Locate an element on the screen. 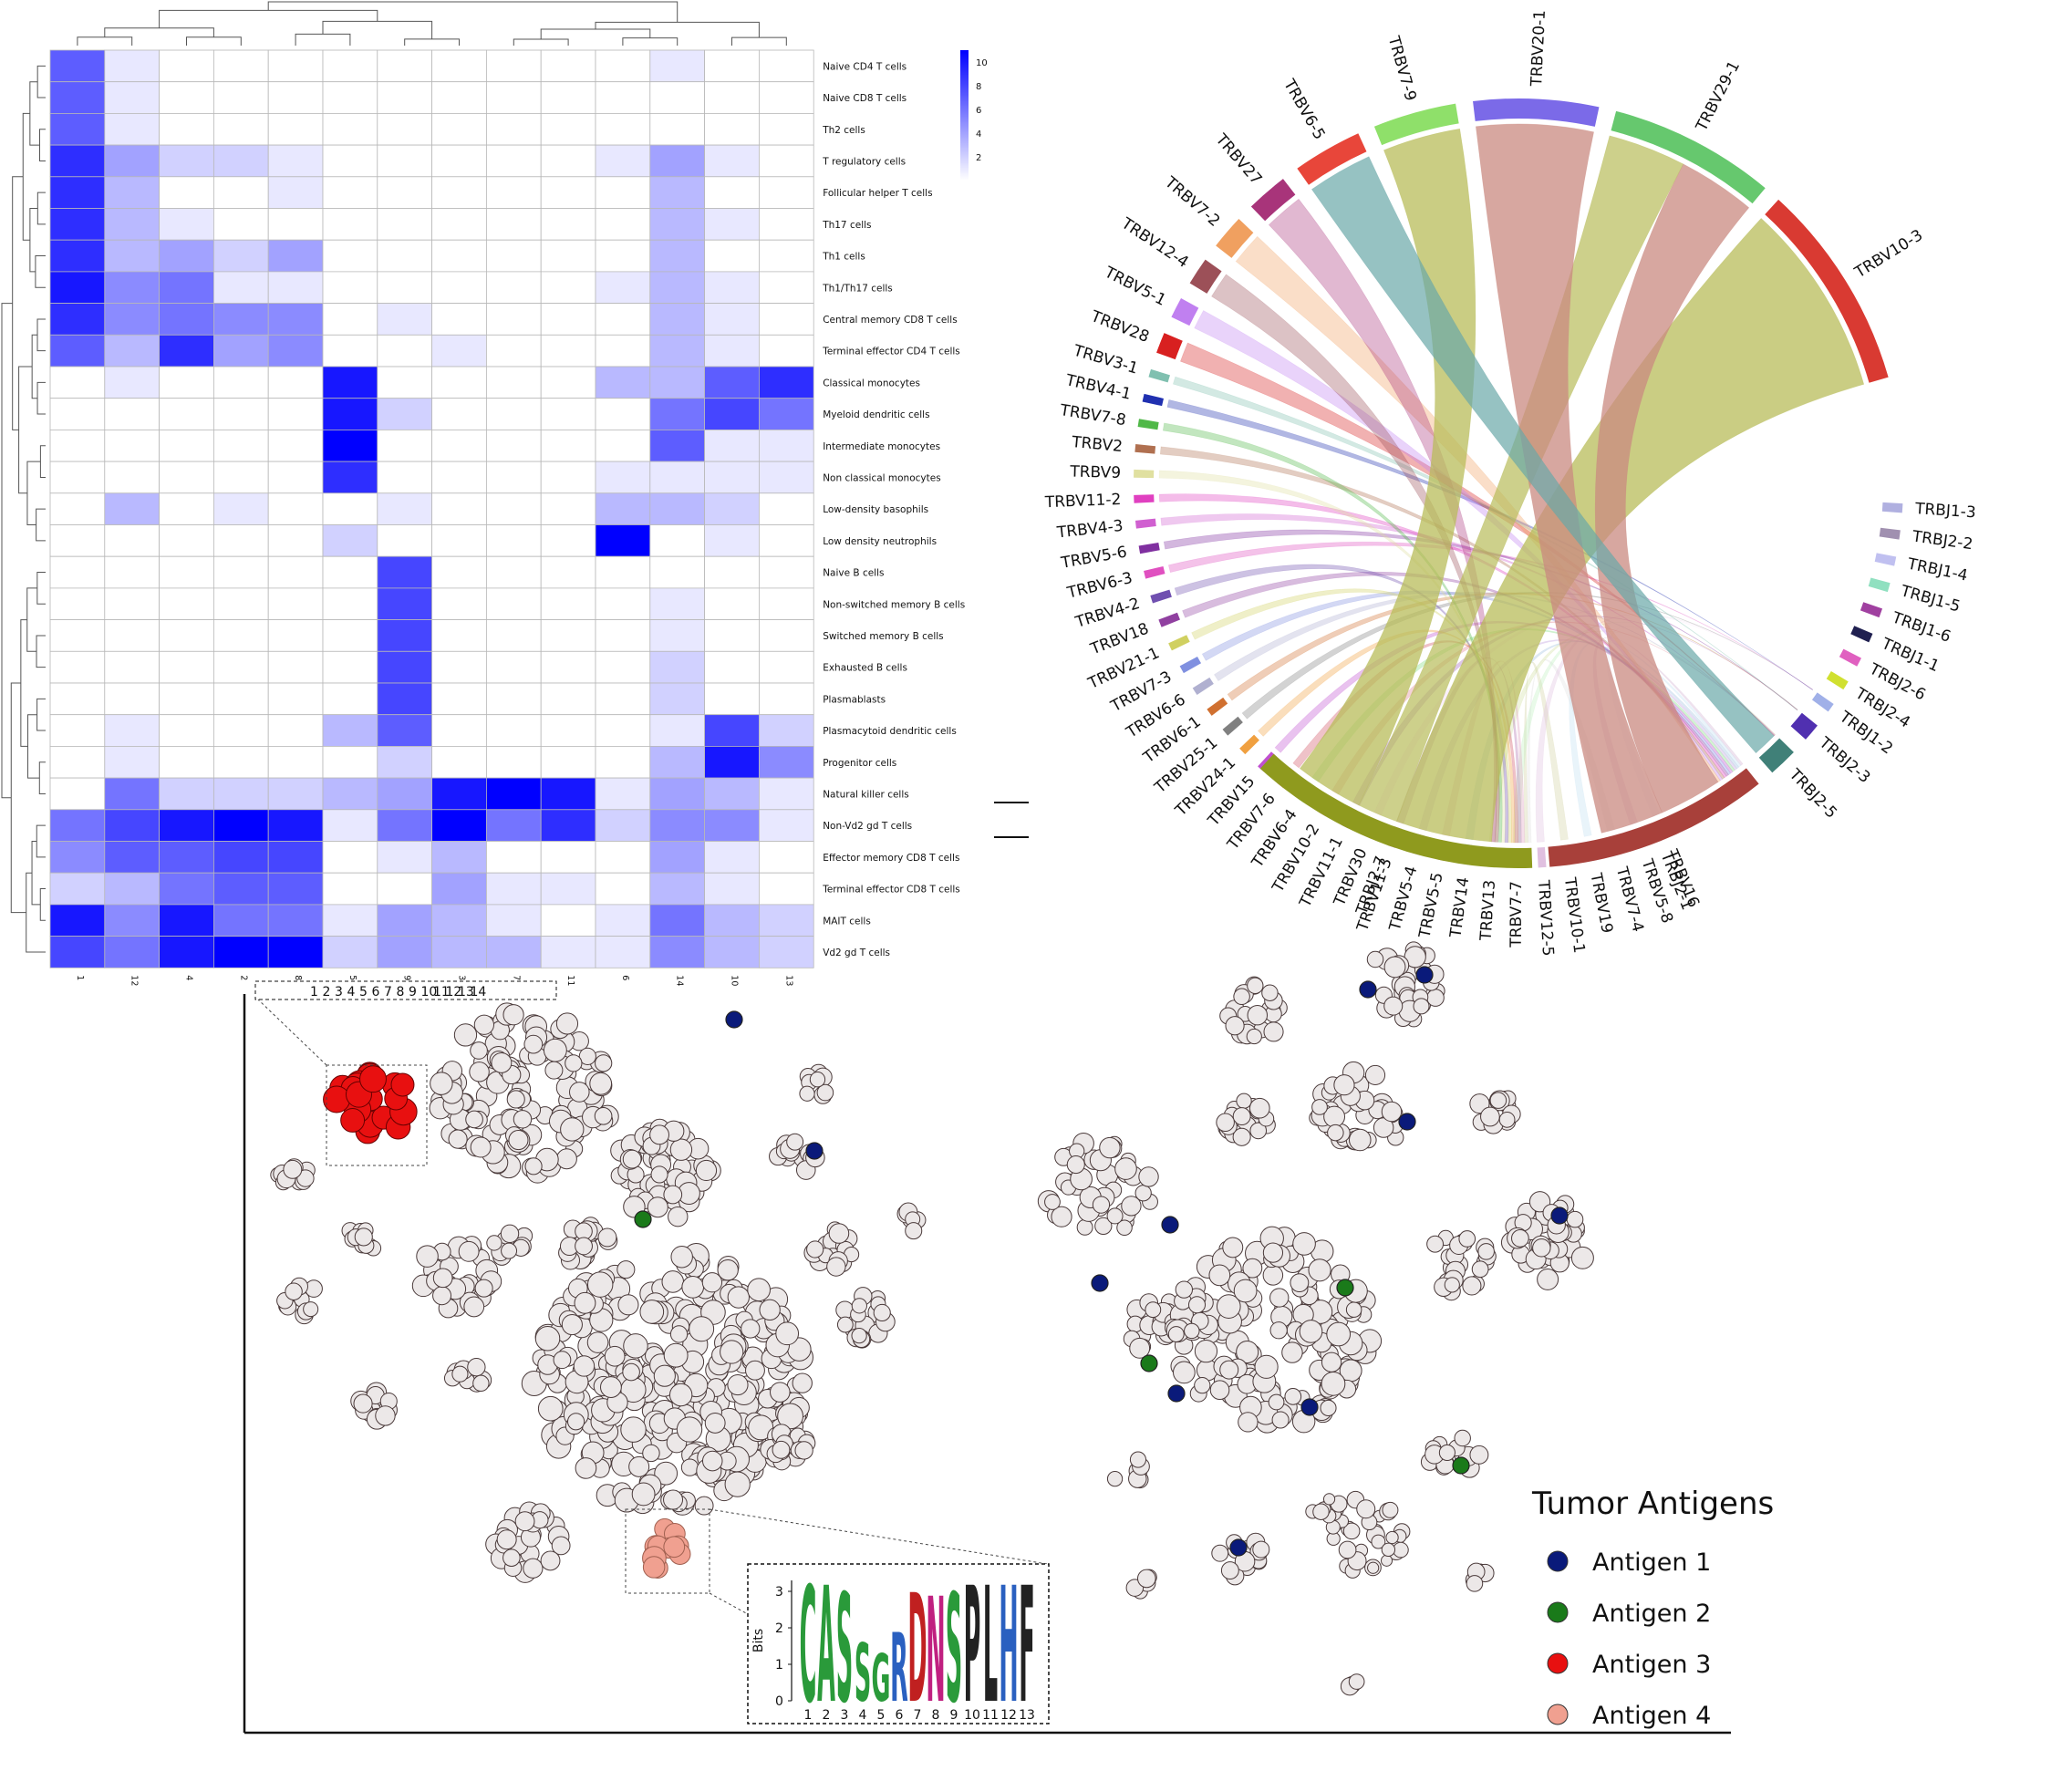 The image size is (2072, 1771). legend-label: Antigen 1 is located at coordinates (1652, 1562).